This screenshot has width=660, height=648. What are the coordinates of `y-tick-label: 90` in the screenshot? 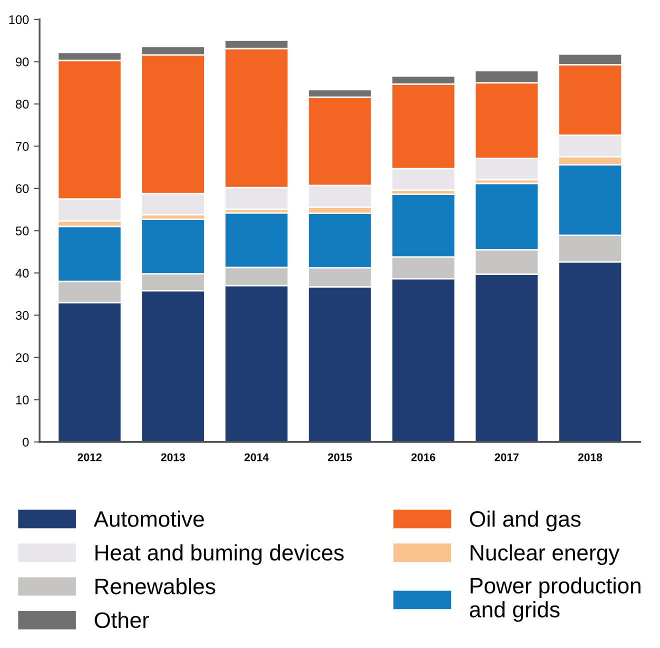 It's located at (22, 61).